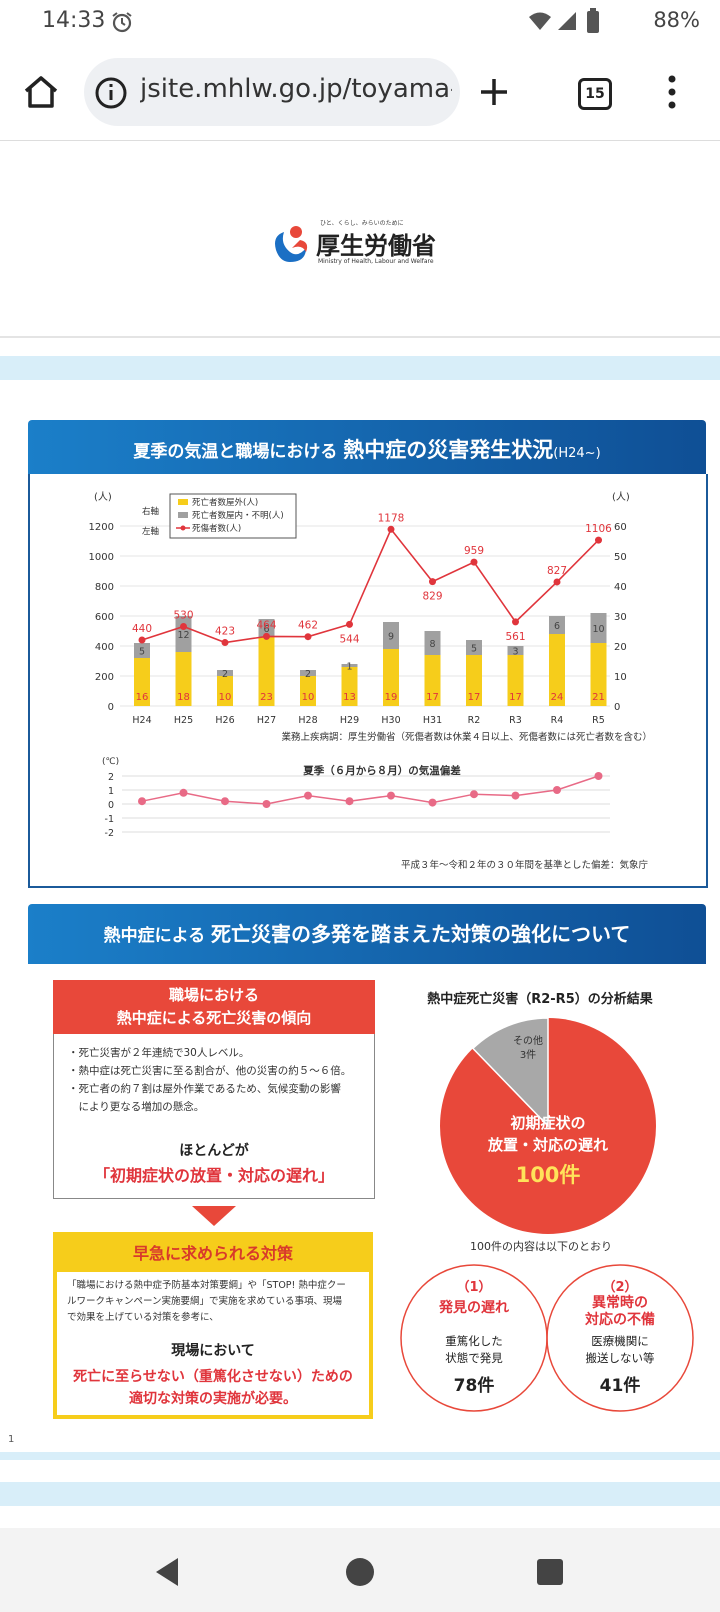 Image resolution: width=720 pixels, height=1612 pixels. I want to click on panel1-title: 夏季の気温と職場における 熱中症の災害発生状況(H24~), so click(367, 449).